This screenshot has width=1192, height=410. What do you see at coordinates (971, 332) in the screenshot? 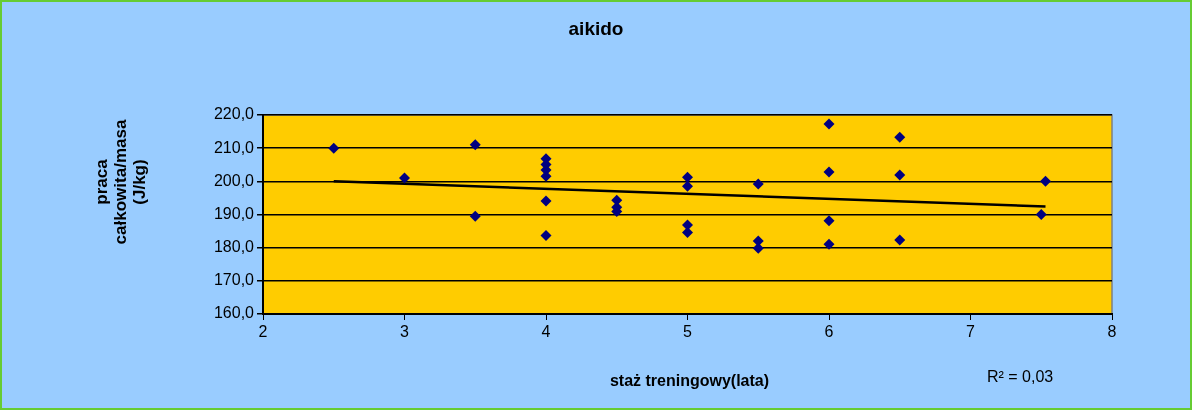
I see `x-tick-label: 7` at bounding box center [971, 332].